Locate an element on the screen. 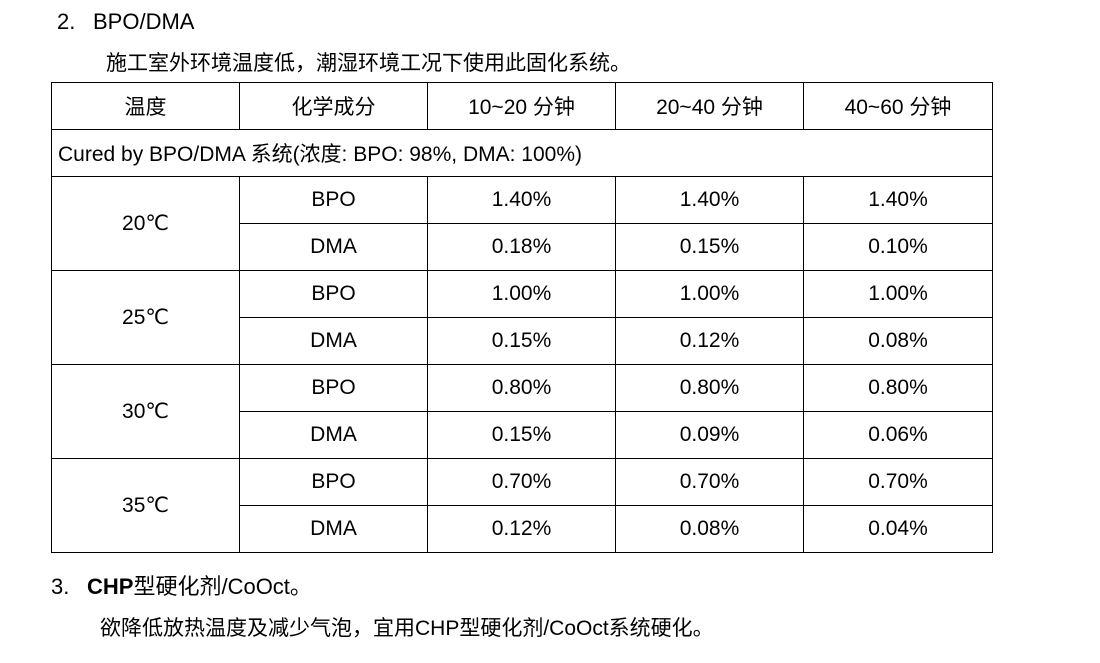 The width and height of the screenshot is (1100, 663). table-row: DMA 0.15% 0.12% 0.08% is located at coordinates (522, 341).